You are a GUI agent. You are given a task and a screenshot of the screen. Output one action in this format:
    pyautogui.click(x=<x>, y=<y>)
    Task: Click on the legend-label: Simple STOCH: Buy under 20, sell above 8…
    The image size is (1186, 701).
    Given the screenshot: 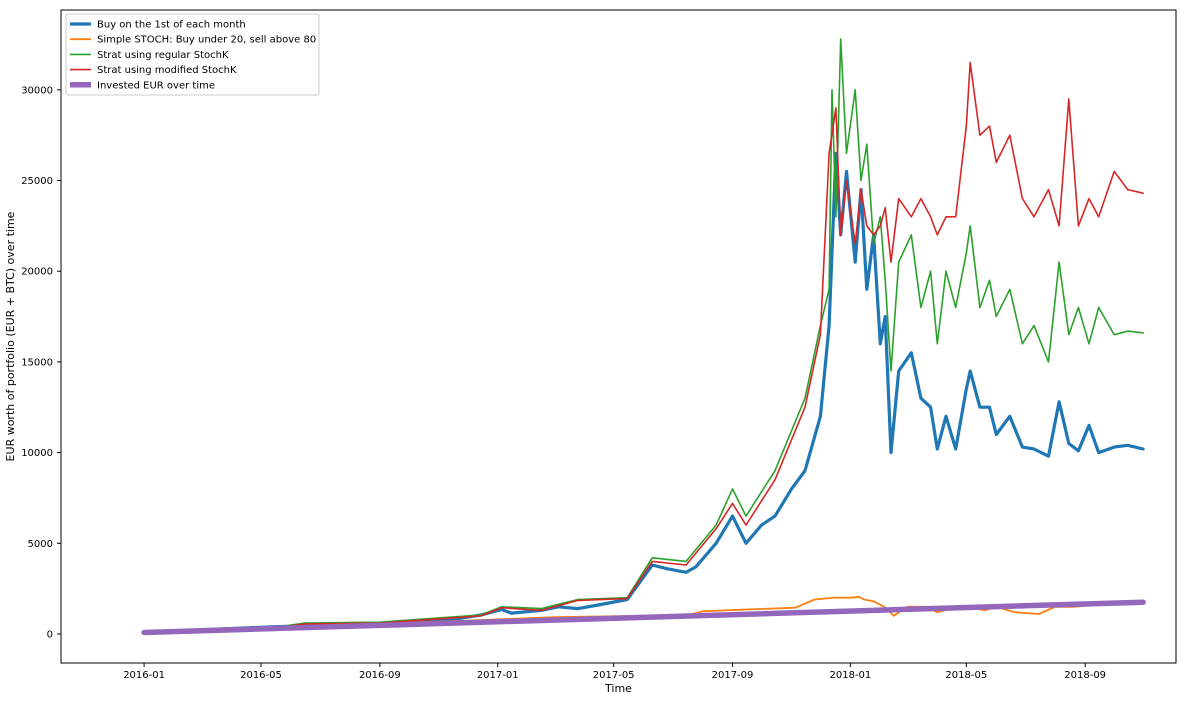 What is the action you would take?
    pyautogui.click(x=206, y=40)
    